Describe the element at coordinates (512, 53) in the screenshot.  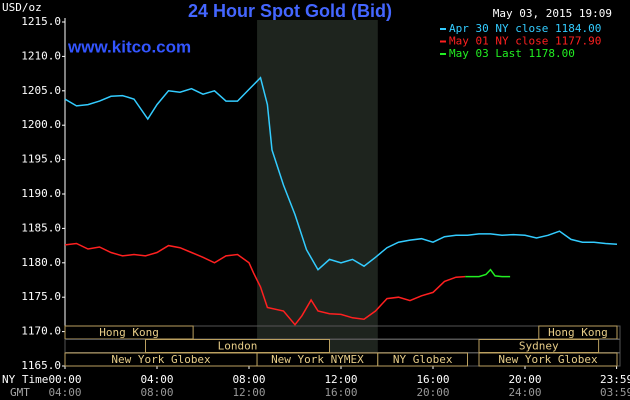
I see `legend-label: May 03 Last 1178.00` at that location.